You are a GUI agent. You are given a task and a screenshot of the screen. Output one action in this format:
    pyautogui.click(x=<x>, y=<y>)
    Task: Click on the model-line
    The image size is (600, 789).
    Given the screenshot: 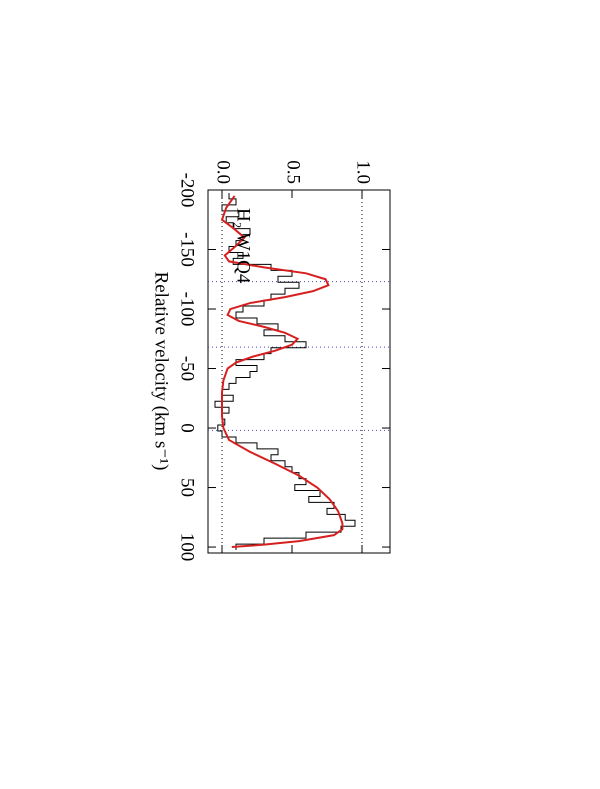 What is the action you would take?
    pyautogui.click(x=282, y=372)
    